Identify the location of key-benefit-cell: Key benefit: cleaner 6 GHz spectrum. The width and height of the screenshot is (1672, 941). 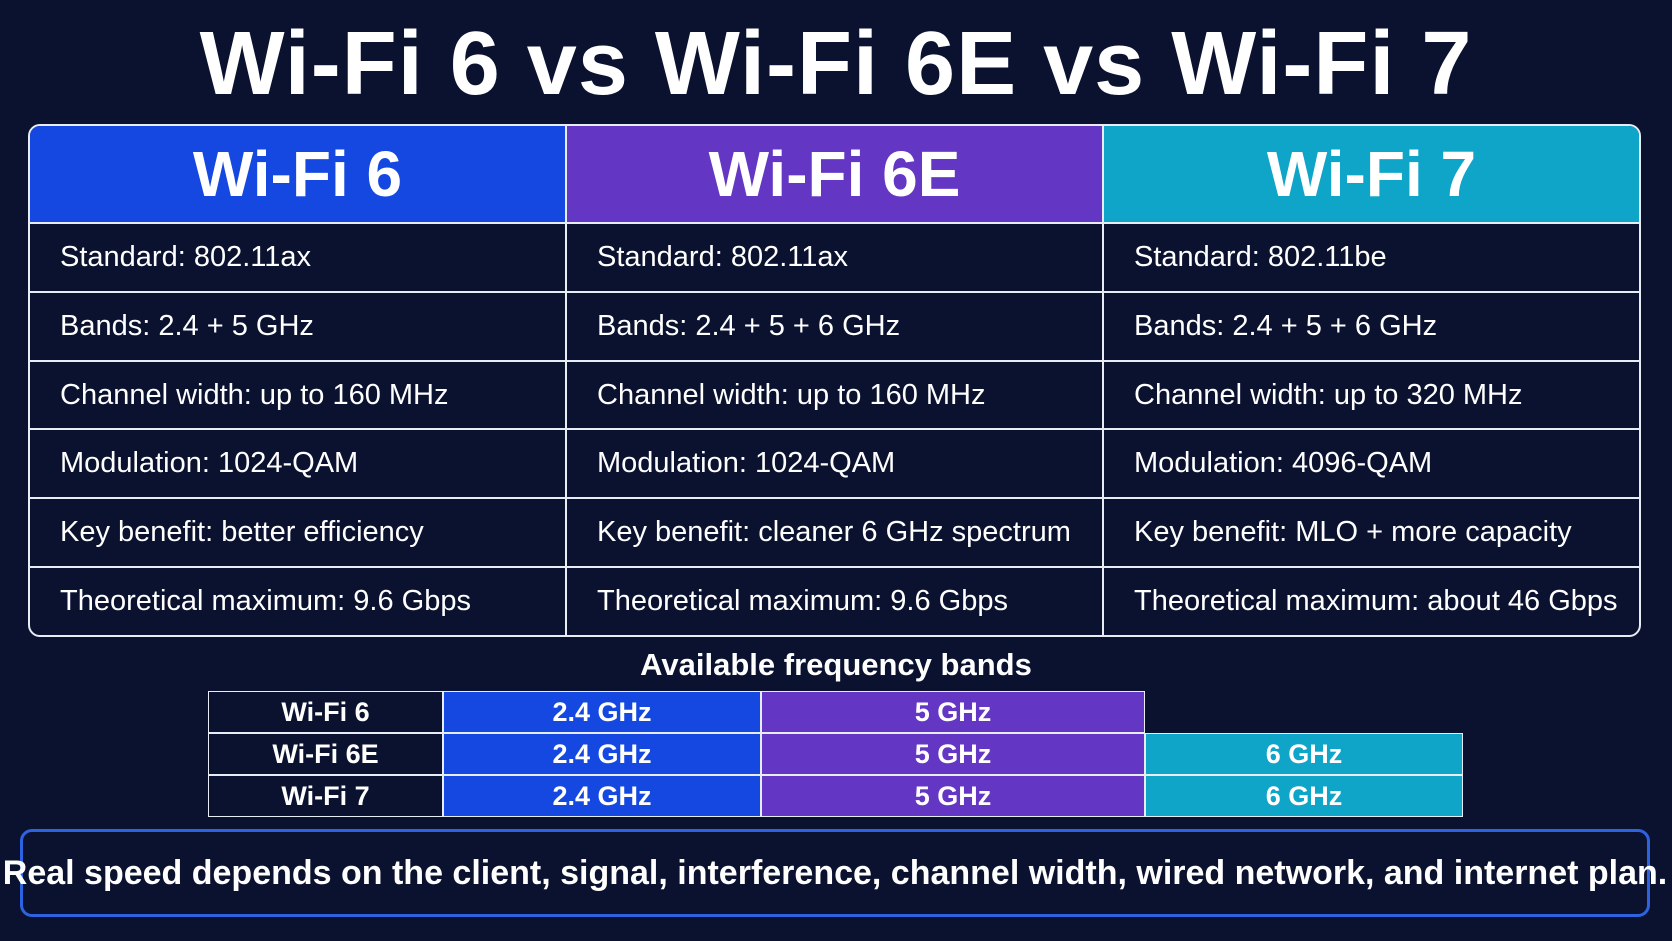
(834, 534).